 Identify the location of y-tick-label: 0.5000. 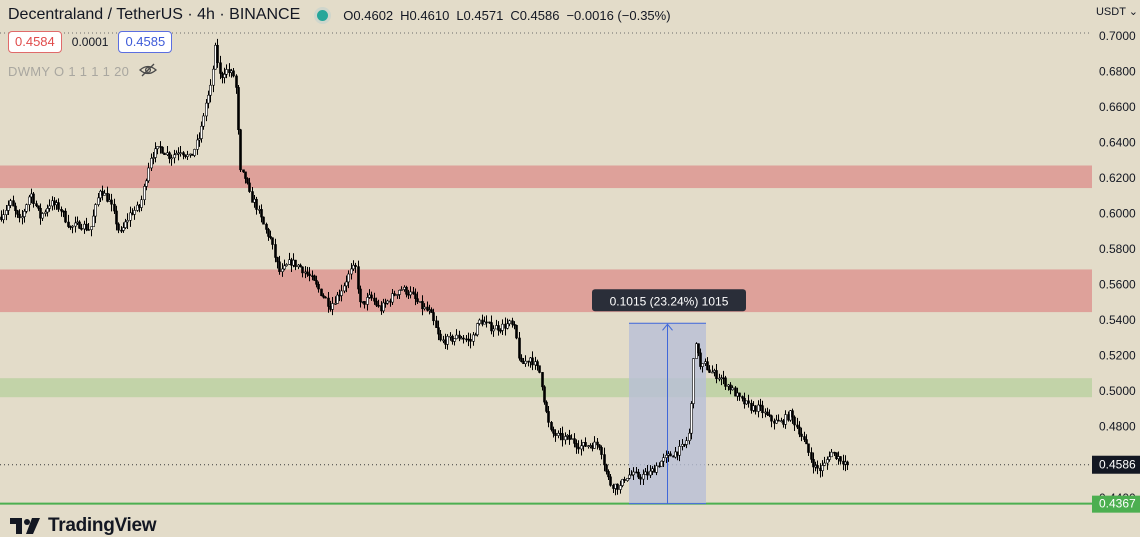
(1117, 391).